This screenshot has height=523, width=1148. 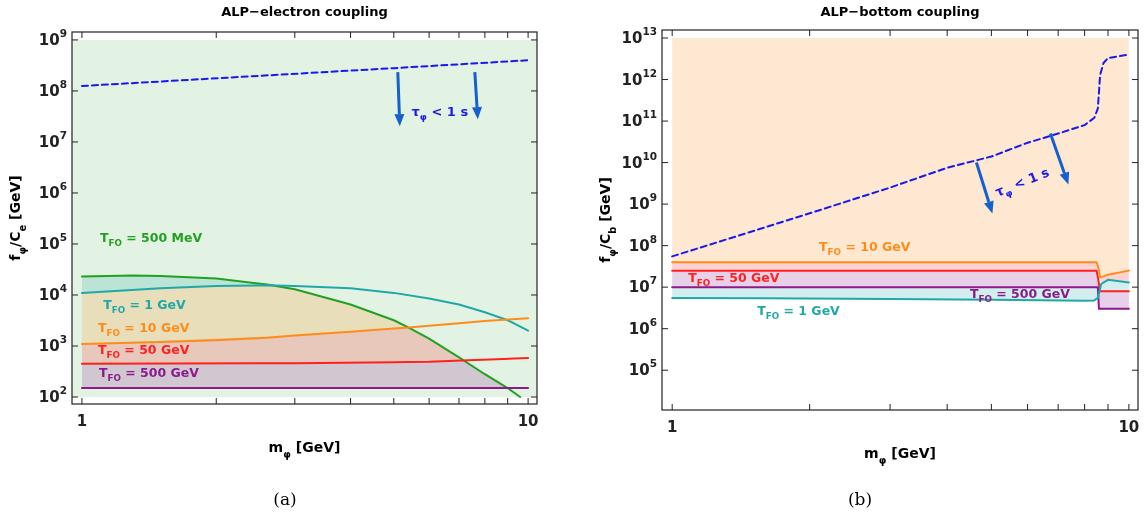 I want to click on annotation: τ$_{φ}$ < 1 s, so click(x=440, y=112).